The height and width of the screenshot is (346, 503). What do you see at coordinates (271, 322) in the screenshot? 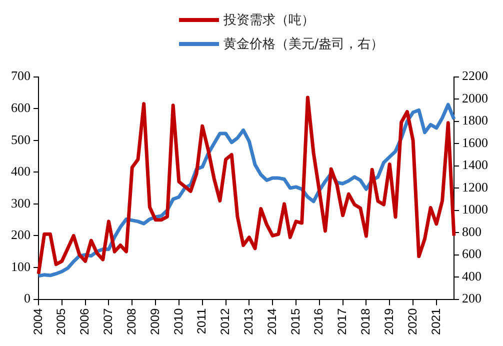
I see `x-tick-label: 2014` at bounding box center [271, 322].